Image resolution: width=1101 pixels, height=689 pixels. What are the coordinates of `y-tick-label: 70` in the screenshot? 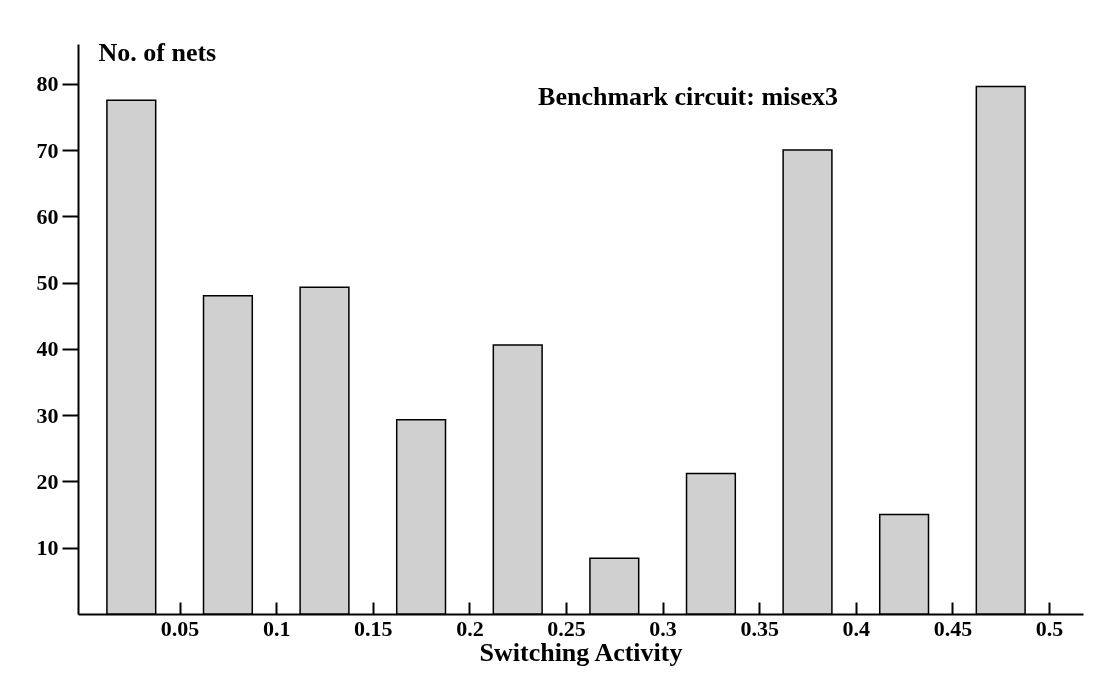 It's located at (47, 150).